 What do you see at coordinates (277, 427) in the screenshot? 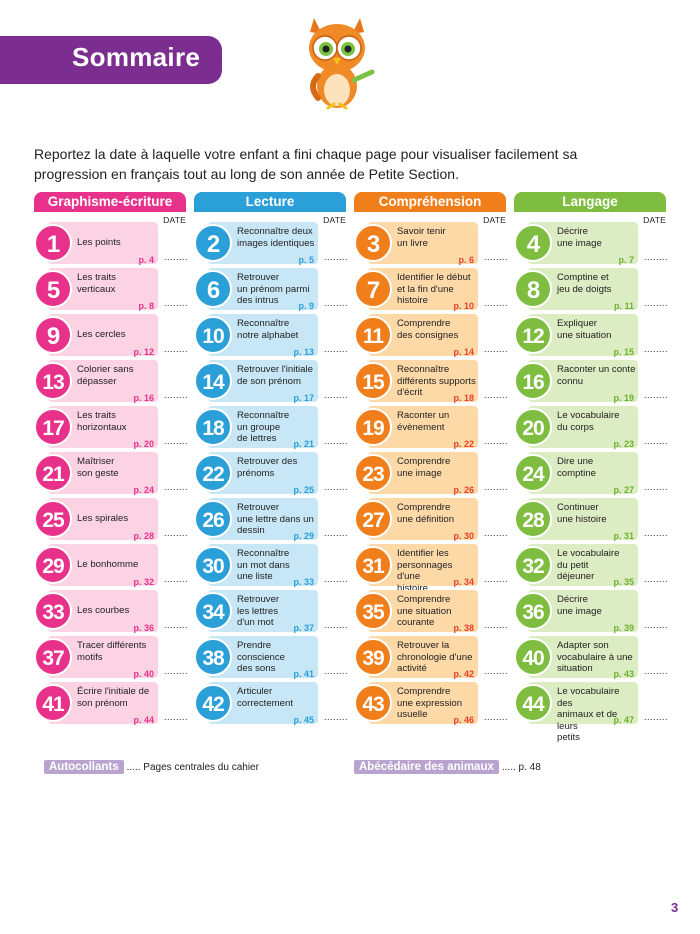
I see `lesson-label: Reconnaître un groupe de lettres` at bounding box center [277, 427].